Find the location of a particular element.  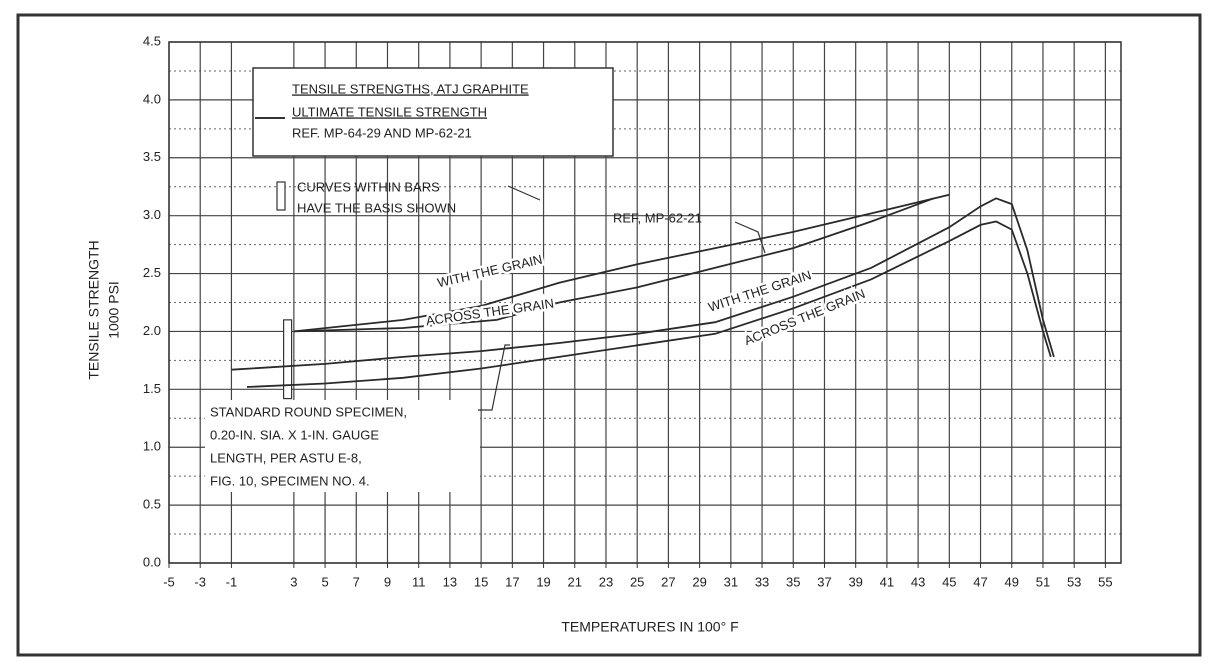

y-tick-label: 0.0 is located at coordinates (152, 561).